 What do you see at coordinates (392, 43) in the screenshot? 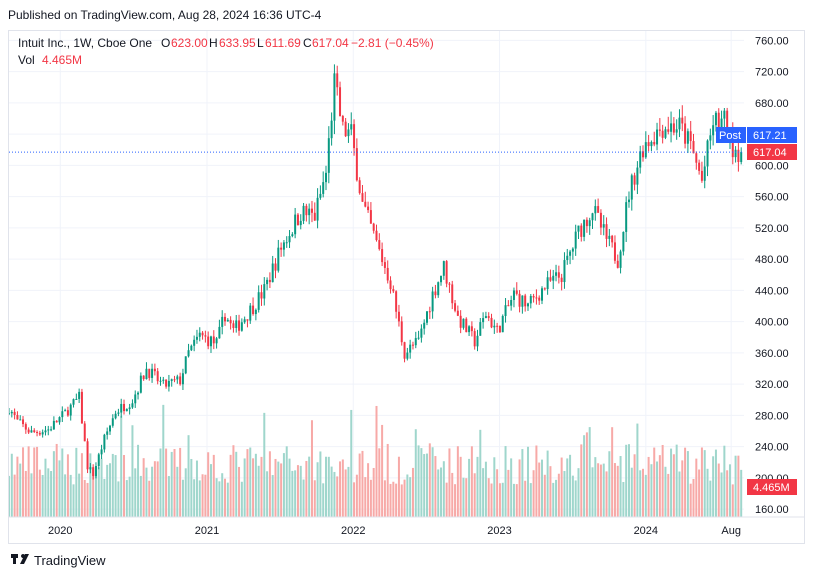
I see `legend-change: −2.81 (−0.45%)` at bounding box center [392, 43].